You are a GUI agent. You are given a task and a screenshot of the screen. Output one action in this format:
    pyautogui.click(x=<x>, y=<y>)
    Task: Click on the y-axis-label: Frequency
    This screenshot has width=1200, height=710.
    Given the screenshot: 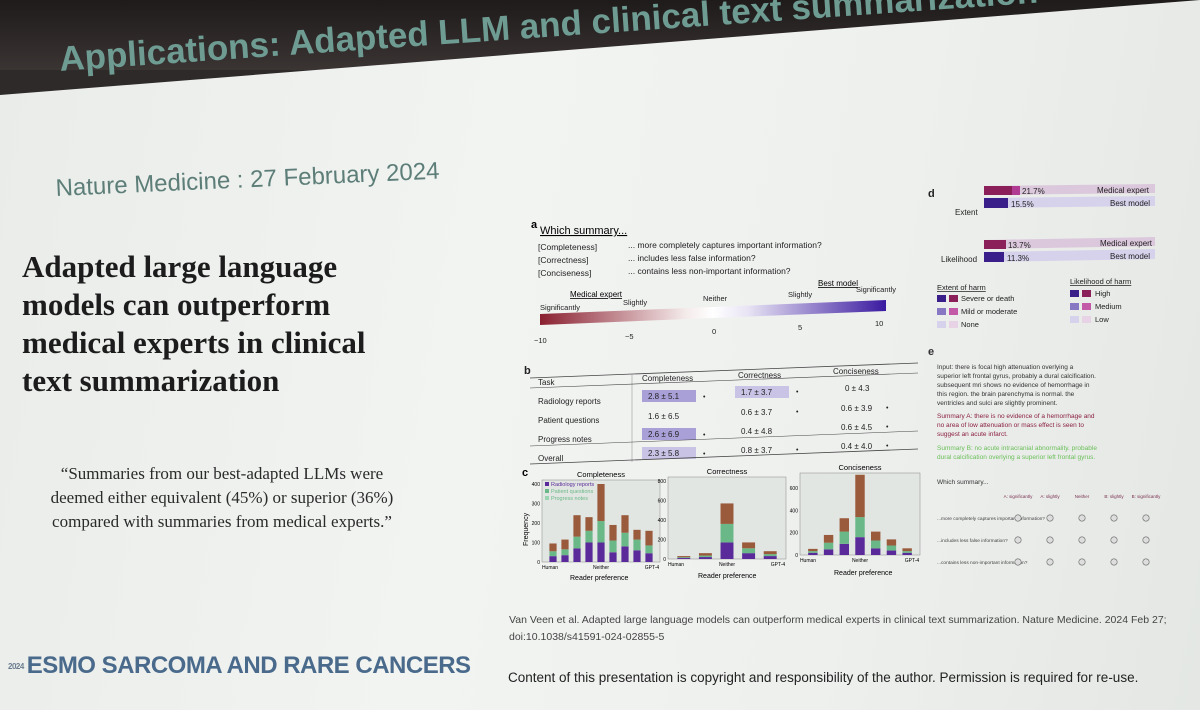 What is the action you would take?
    pyautogui.click(x=526, y=529)
    